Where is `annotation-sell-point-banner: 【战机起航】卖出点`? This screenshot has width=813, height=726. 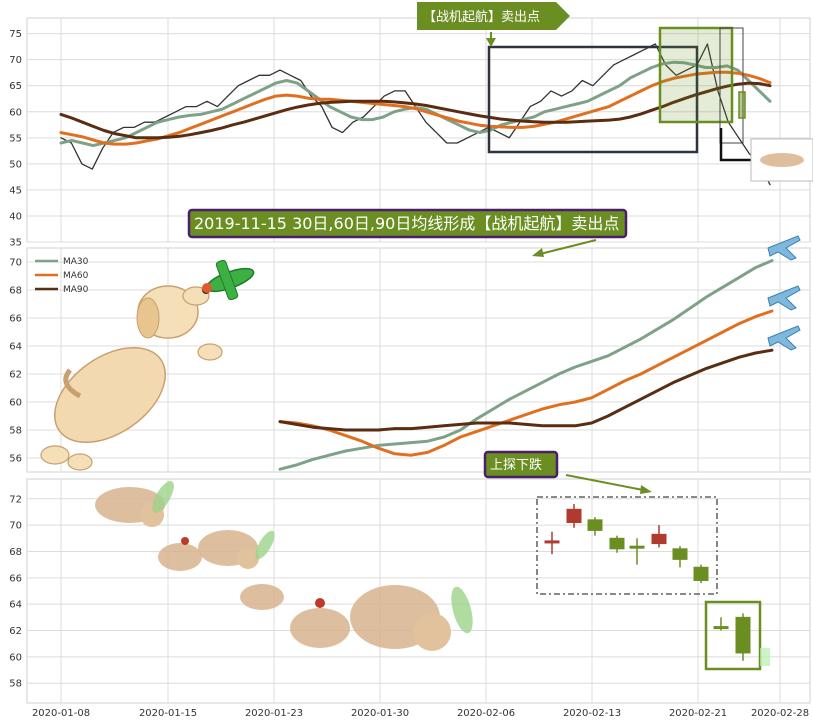
annotation-sell-point-banner: 【战机起航】卖出点 is located at coordinates (493, 24).